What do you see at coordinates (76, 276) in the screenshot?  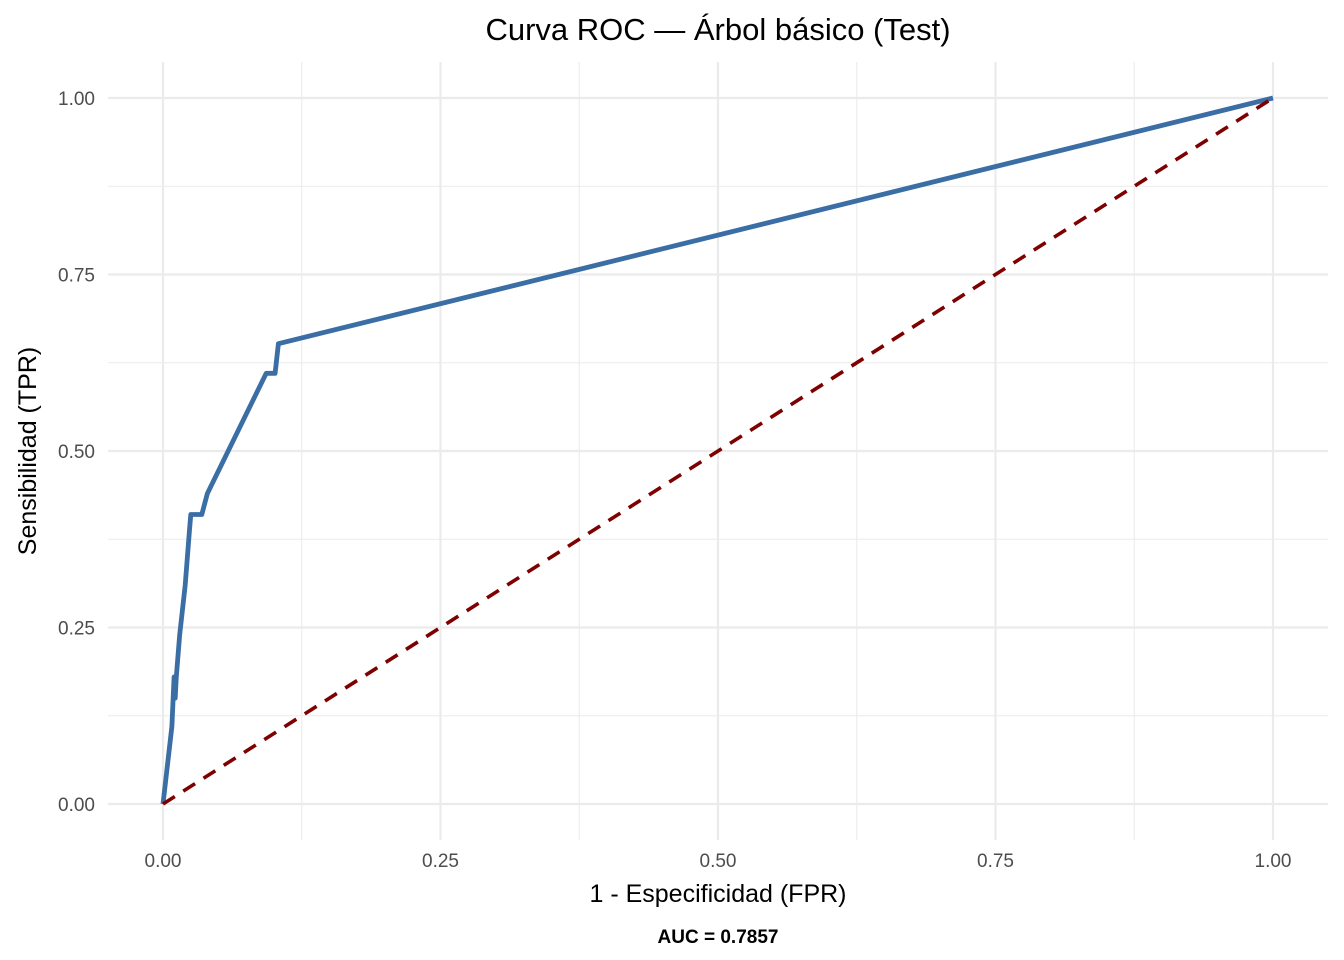 I see `y-tick-label: 0.75` at bounding box center [76, 276].